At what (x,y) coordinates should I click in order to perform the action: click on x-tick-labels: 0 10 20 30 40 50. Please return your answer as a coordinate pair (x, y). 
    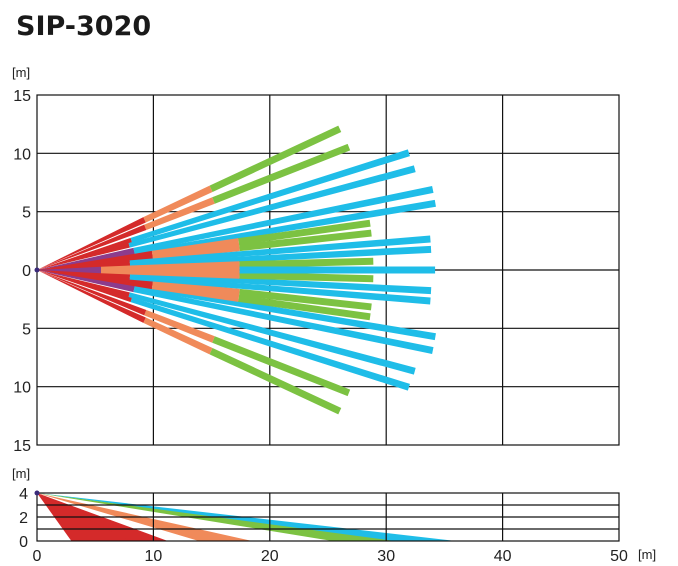
    Looking at the image, I should click on (330, 556).